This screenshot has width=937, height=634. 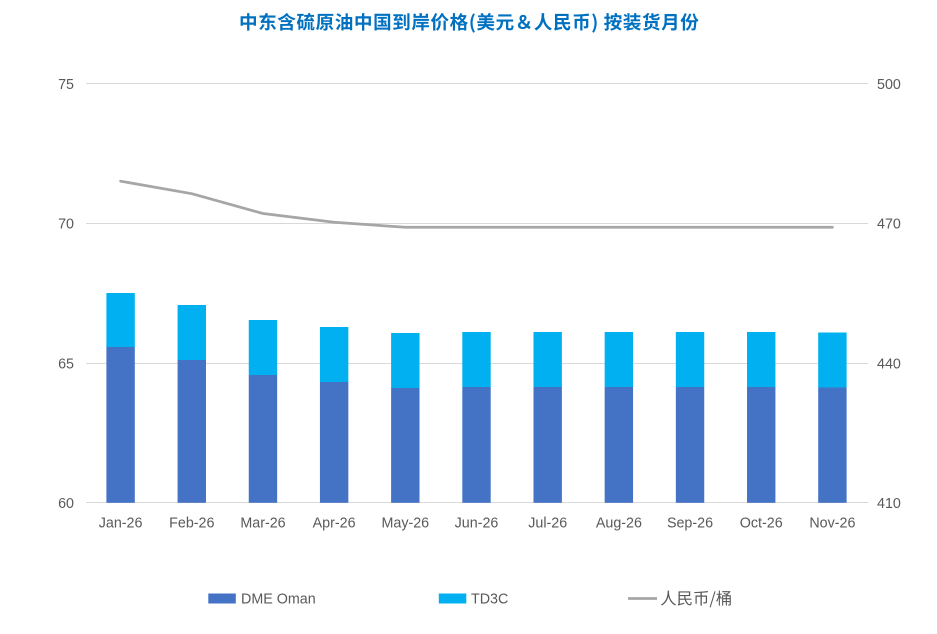 I want to click on svg-text: 70, so click(x=66, y=225).